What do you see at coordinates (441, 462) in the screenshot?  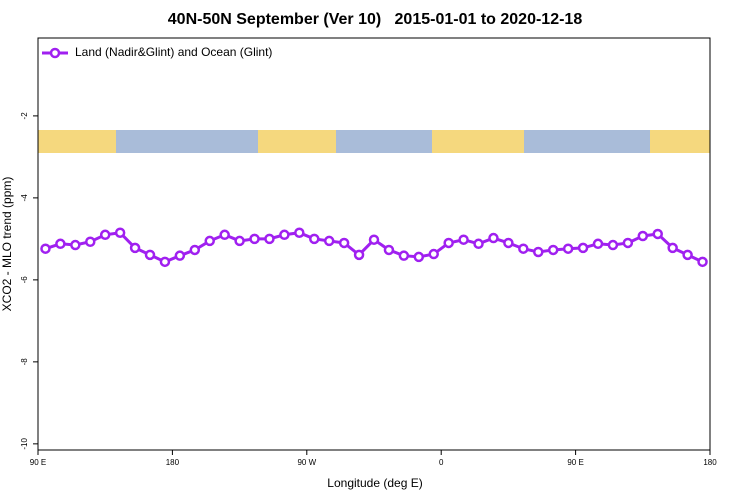 I see `x-tick-label: 0` at bounding box center [441, 462].